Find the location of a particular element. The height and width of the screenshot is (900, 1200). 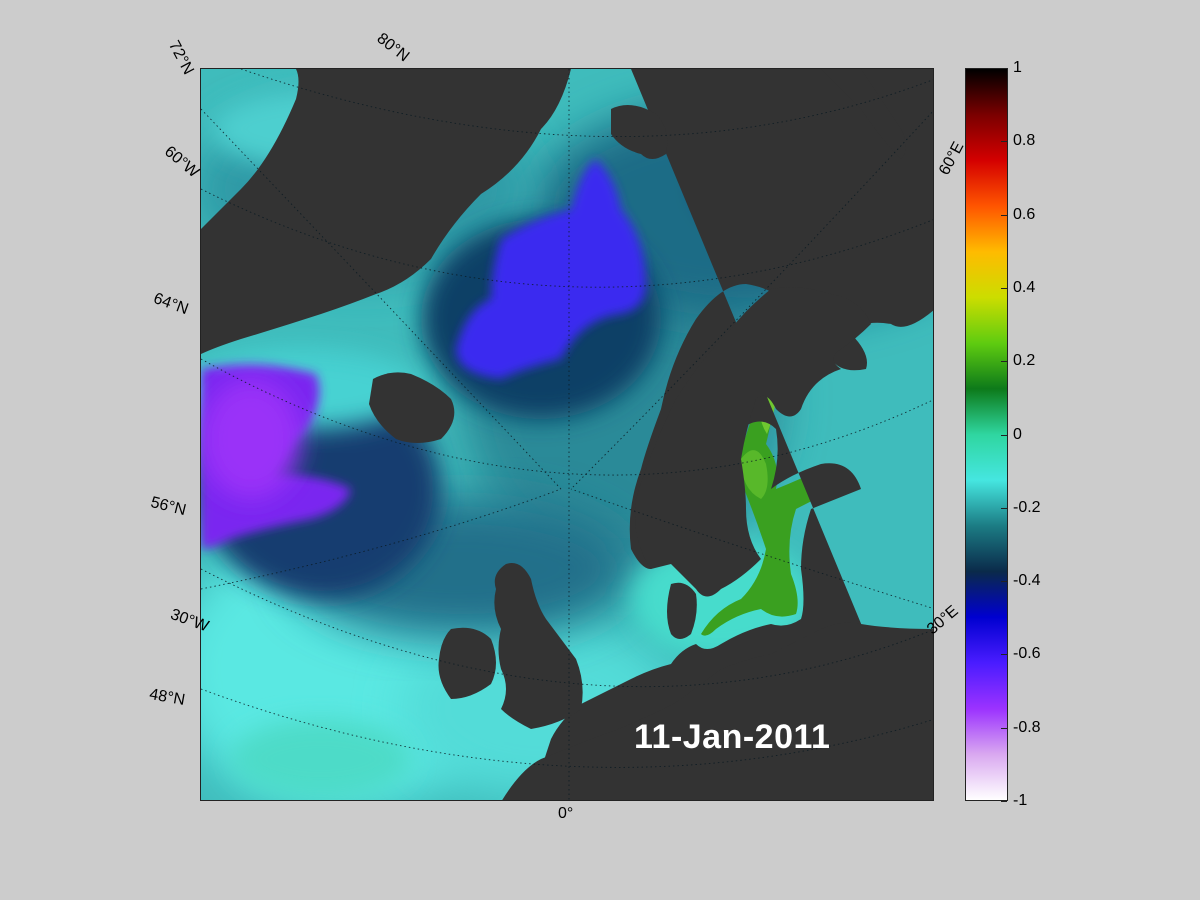

colorbar-tick-label: 0 is located at coordinates (1017, 434).